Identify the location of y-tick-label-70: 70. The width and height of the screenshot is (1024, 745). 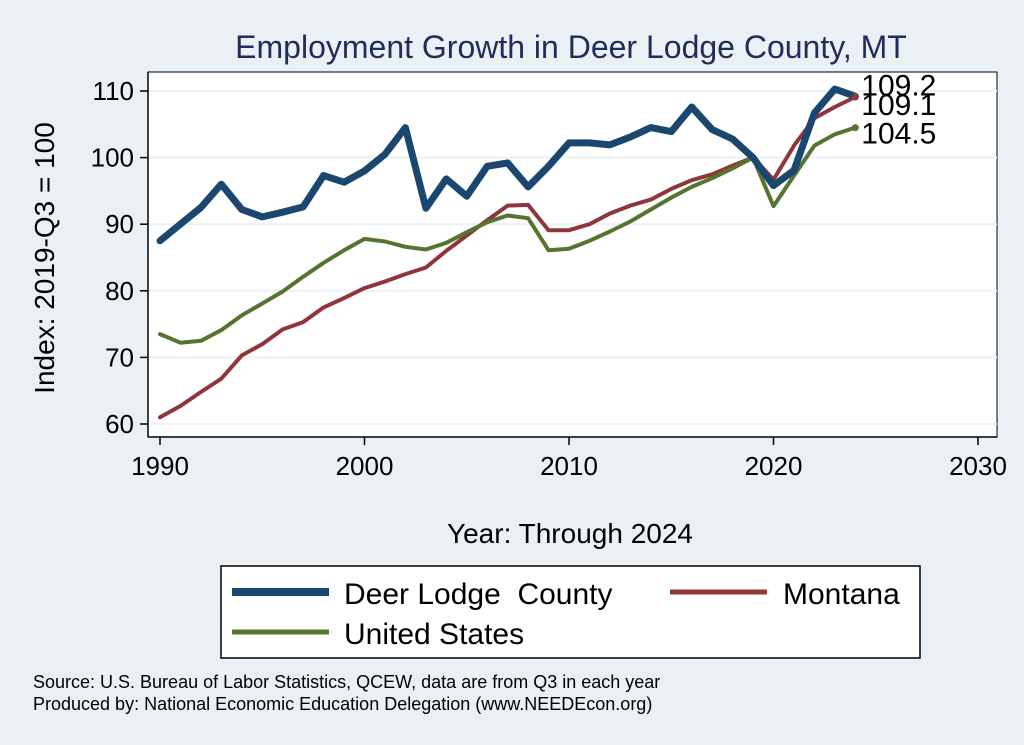
(119, 357).